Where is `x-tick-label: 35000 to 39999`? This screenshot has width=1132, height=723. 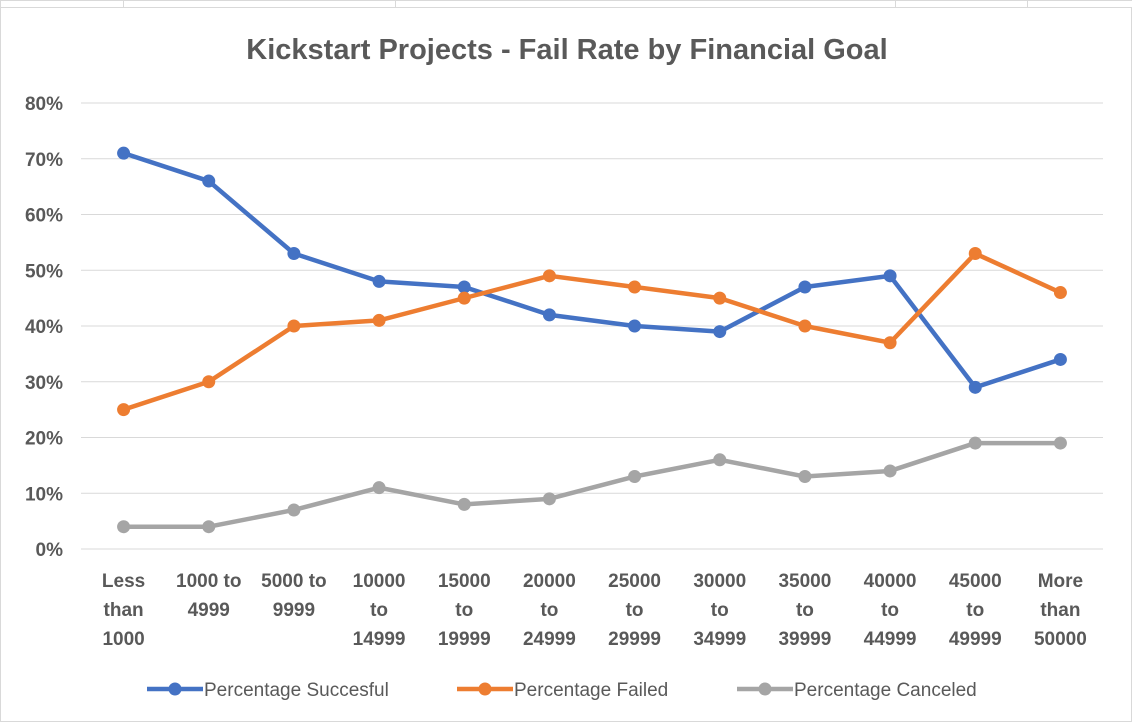
x-tick-label: 35000 to 39999 is located at coordinates (804, 610).